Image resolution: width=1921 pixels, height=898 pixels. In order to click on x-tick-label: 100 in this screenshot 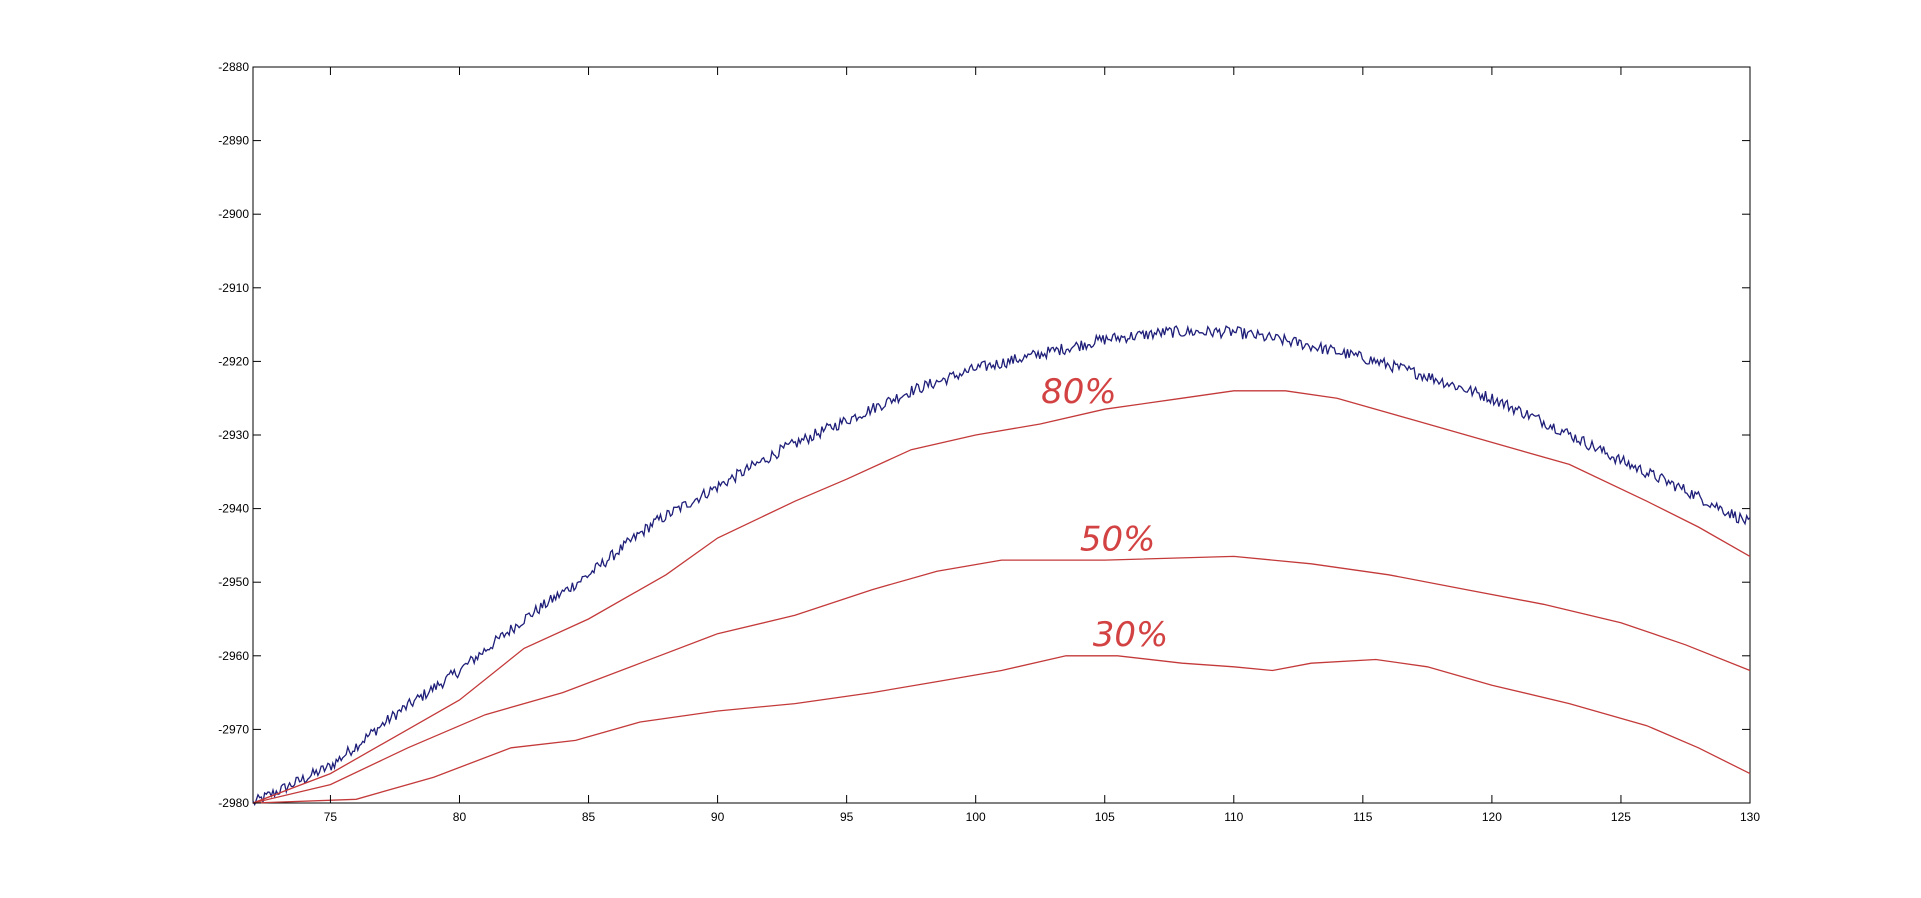, I will do `click(976, 817)`.